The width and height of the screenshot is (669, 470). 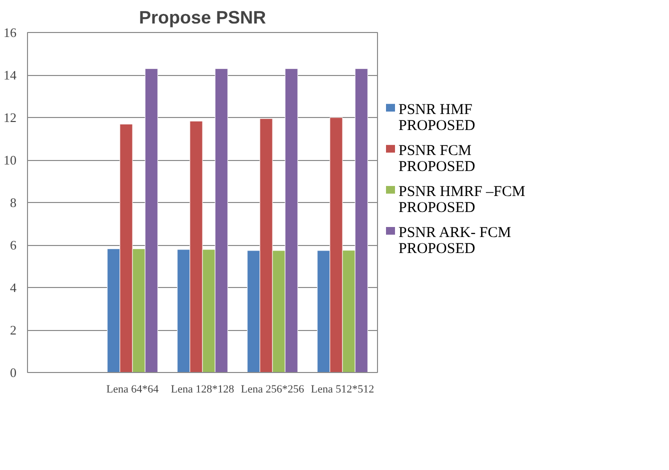 I want to click on legend-label: PSNR HMRF –FCM PROPOSED, so click(x=462, y=200).